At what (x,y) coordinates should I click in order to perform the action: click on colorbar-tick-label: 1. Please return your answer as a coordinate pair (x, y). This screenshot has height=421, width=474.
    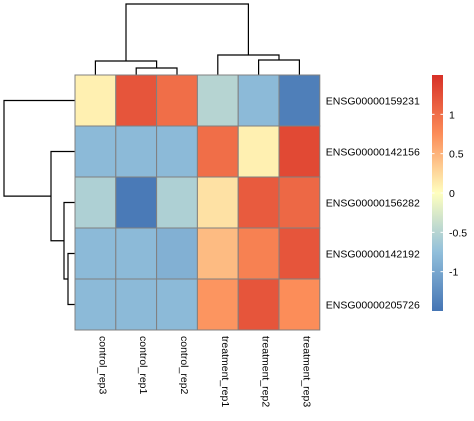
    Looking at the image, I should click on (452, 115).